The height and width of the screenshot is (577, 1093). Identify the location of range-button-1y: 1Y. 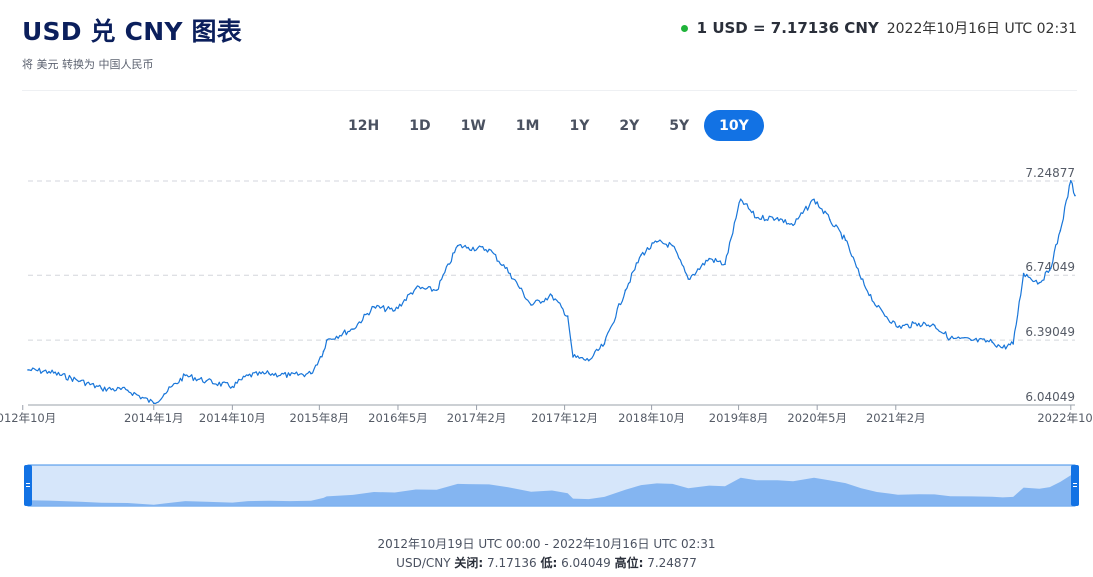
(579, 125).